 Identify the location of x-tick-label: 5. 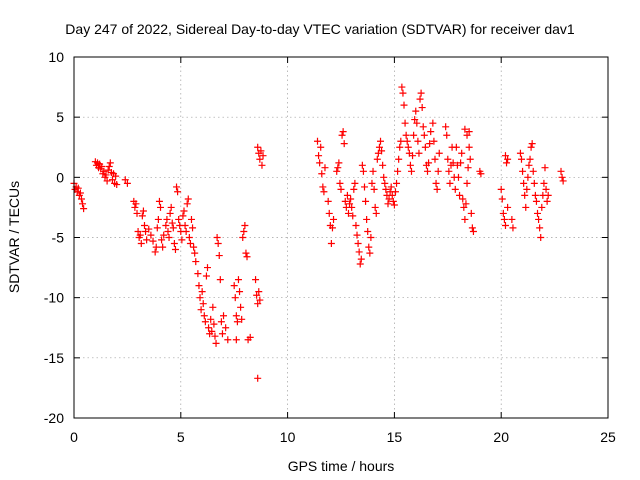
(181, 437).